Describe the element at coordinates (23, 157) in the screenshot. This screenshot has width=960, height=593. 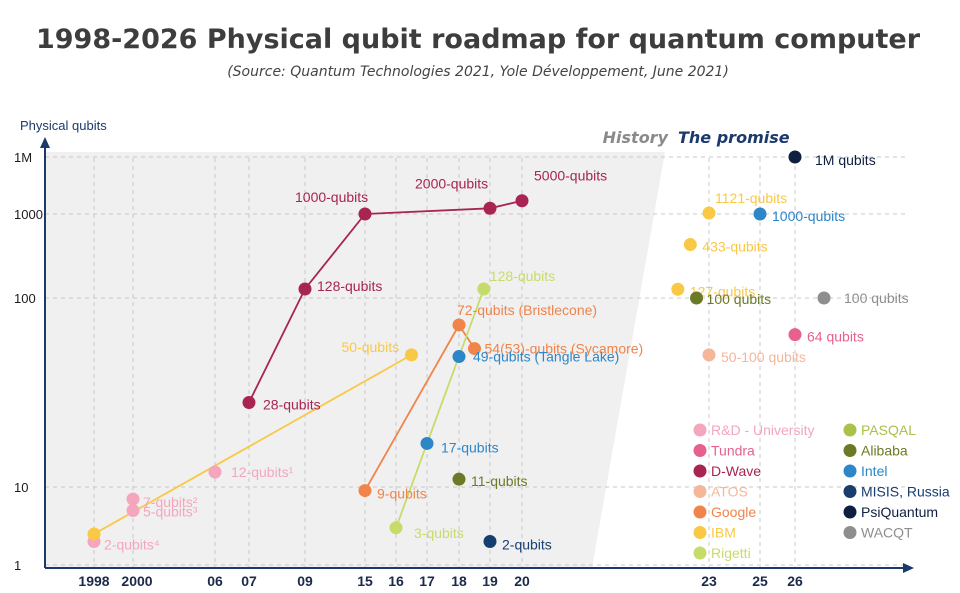
I see `y-tick-1m: 1M` at that location.